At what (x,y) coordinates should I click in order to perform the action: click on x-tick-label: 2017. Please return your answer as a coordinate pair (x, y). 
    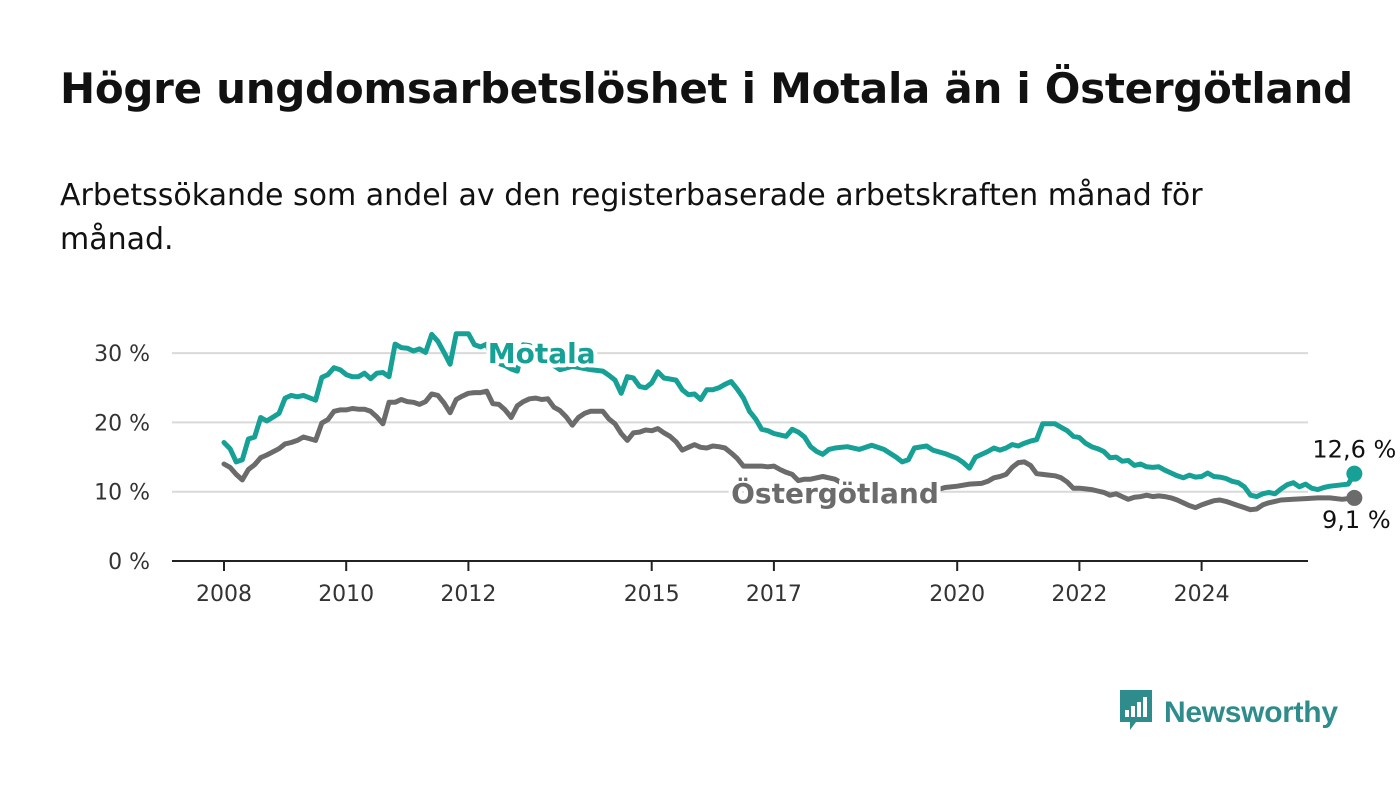
    Looking at the image, I should click on (774, 594).